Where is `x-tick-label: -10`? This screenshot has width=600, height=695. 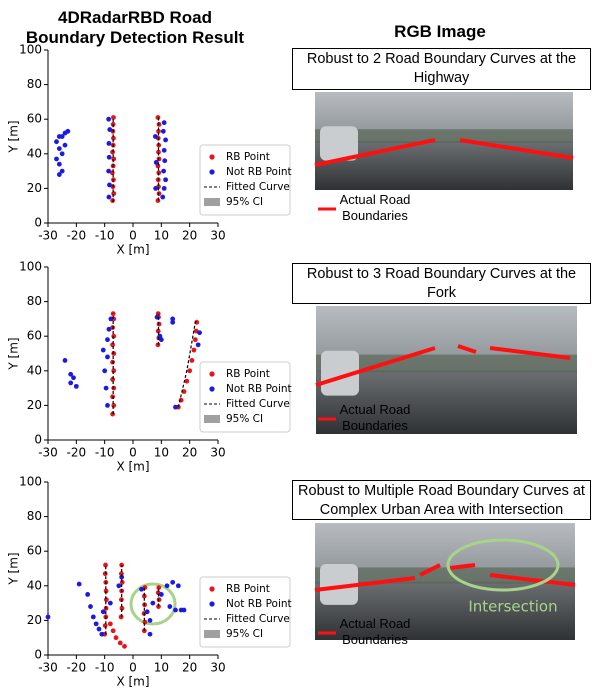
x-tick-label: -10 is located at coordinates (105, 668).